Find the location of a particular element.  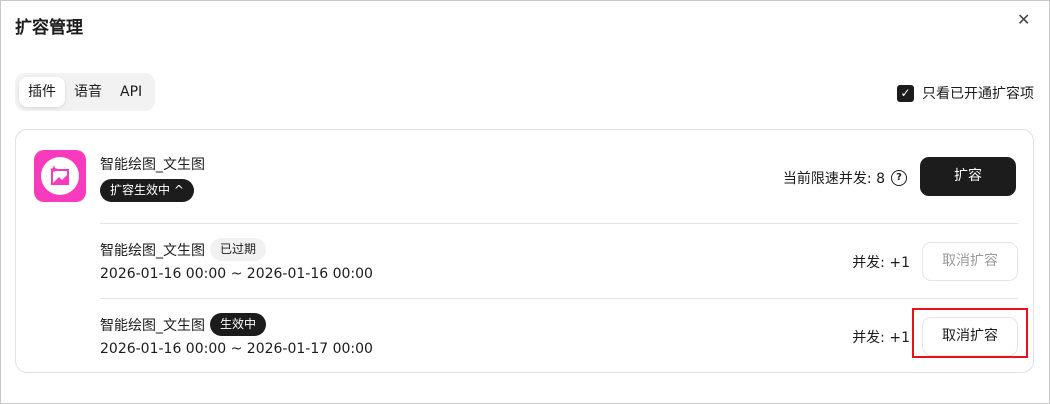

tab-bar: 插件 语音 API is located at coordinates (85, 92).